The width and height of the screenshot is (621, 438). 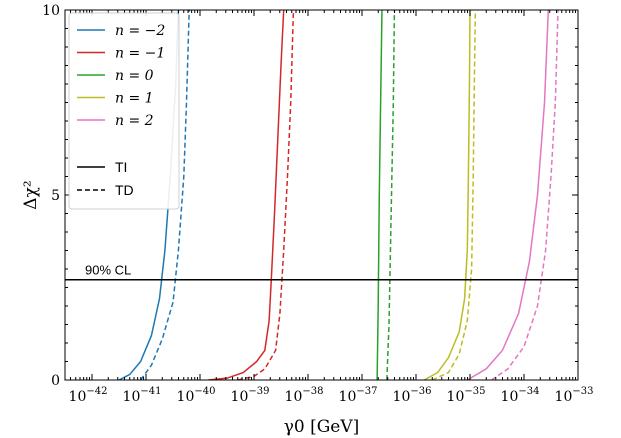 What do you see at coordinates (142, 395) in the screenshot?
I see `x-tick-label: 10−41` at bounding box center [142, 395].